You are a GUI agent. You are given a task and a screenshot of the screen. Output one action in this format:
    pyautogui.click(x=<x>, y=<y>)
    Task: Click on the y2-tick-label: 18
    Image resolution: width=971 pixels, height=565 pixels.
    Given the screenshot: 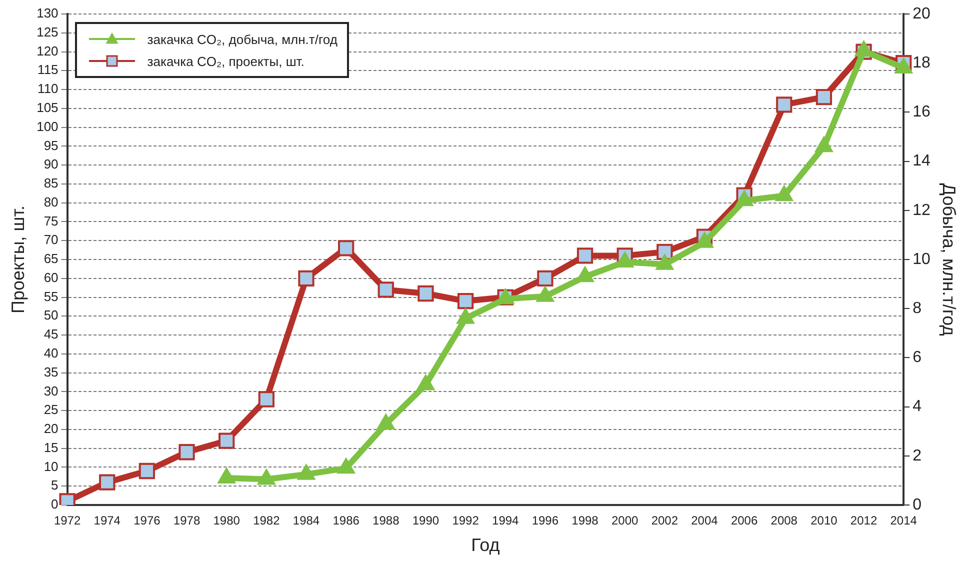 What is the action you would take?
    pyautogui.click(x=921, y=63)
    